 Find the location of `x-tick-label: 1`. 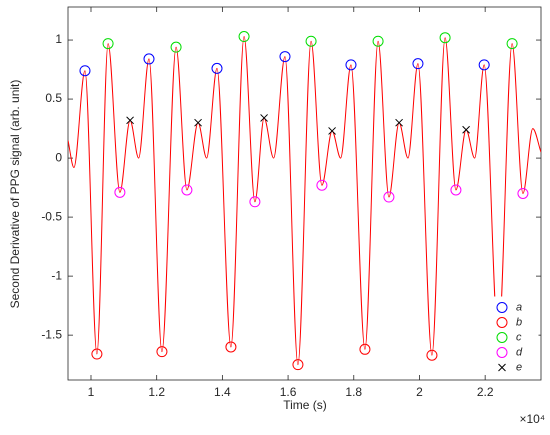

x-tick-label: 1 is located at coordinates (91, 392).